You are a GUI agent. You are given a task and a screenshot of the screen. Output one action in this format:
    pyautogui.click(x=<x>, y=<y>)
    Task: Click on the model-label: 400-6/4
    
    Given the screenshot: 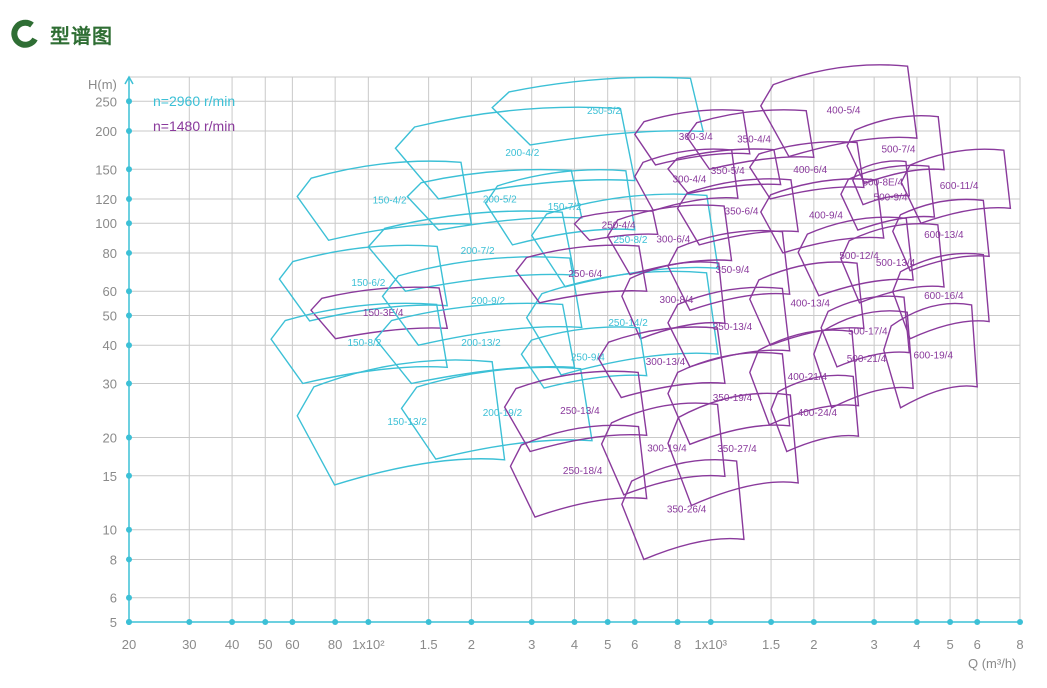 What is the action you would take?
    pyautogui.click(x=810, y=170)
    